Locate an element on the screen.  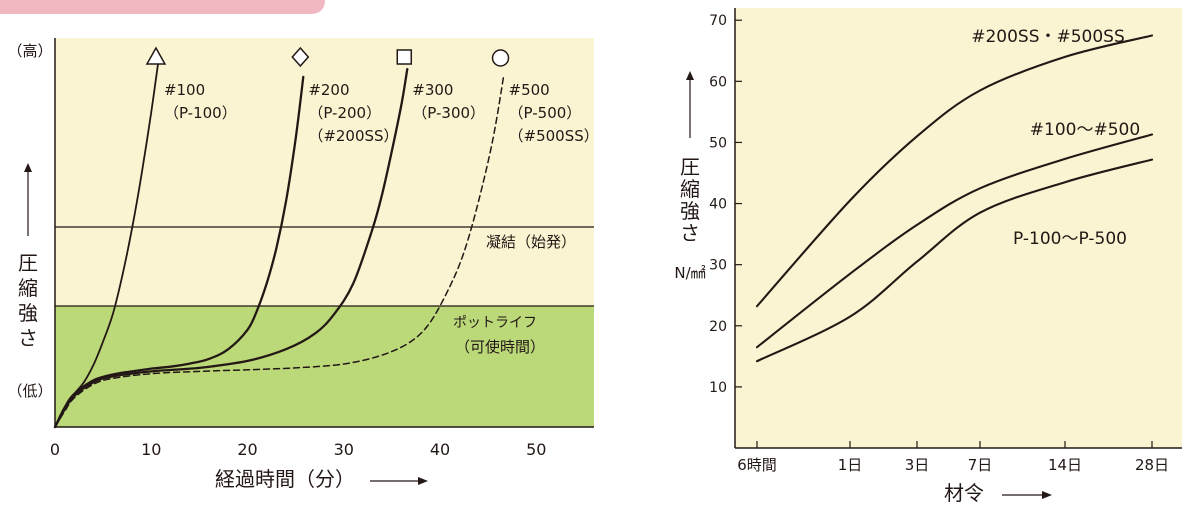
right-x-ticks: 6時間 1日 3日 7日 14日 28日 is located at coordinates (953, 457).